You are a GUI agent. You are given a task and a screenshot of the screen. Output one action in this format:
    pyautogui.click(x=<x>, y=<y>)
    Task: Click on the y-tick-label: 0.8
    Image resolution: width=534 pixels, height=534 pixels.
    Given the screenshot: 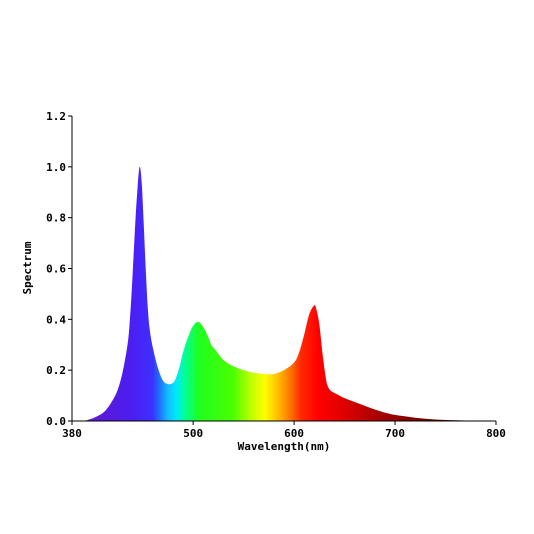 What is the action you would take?
    pyautogui.click(x=56, y=218)
    